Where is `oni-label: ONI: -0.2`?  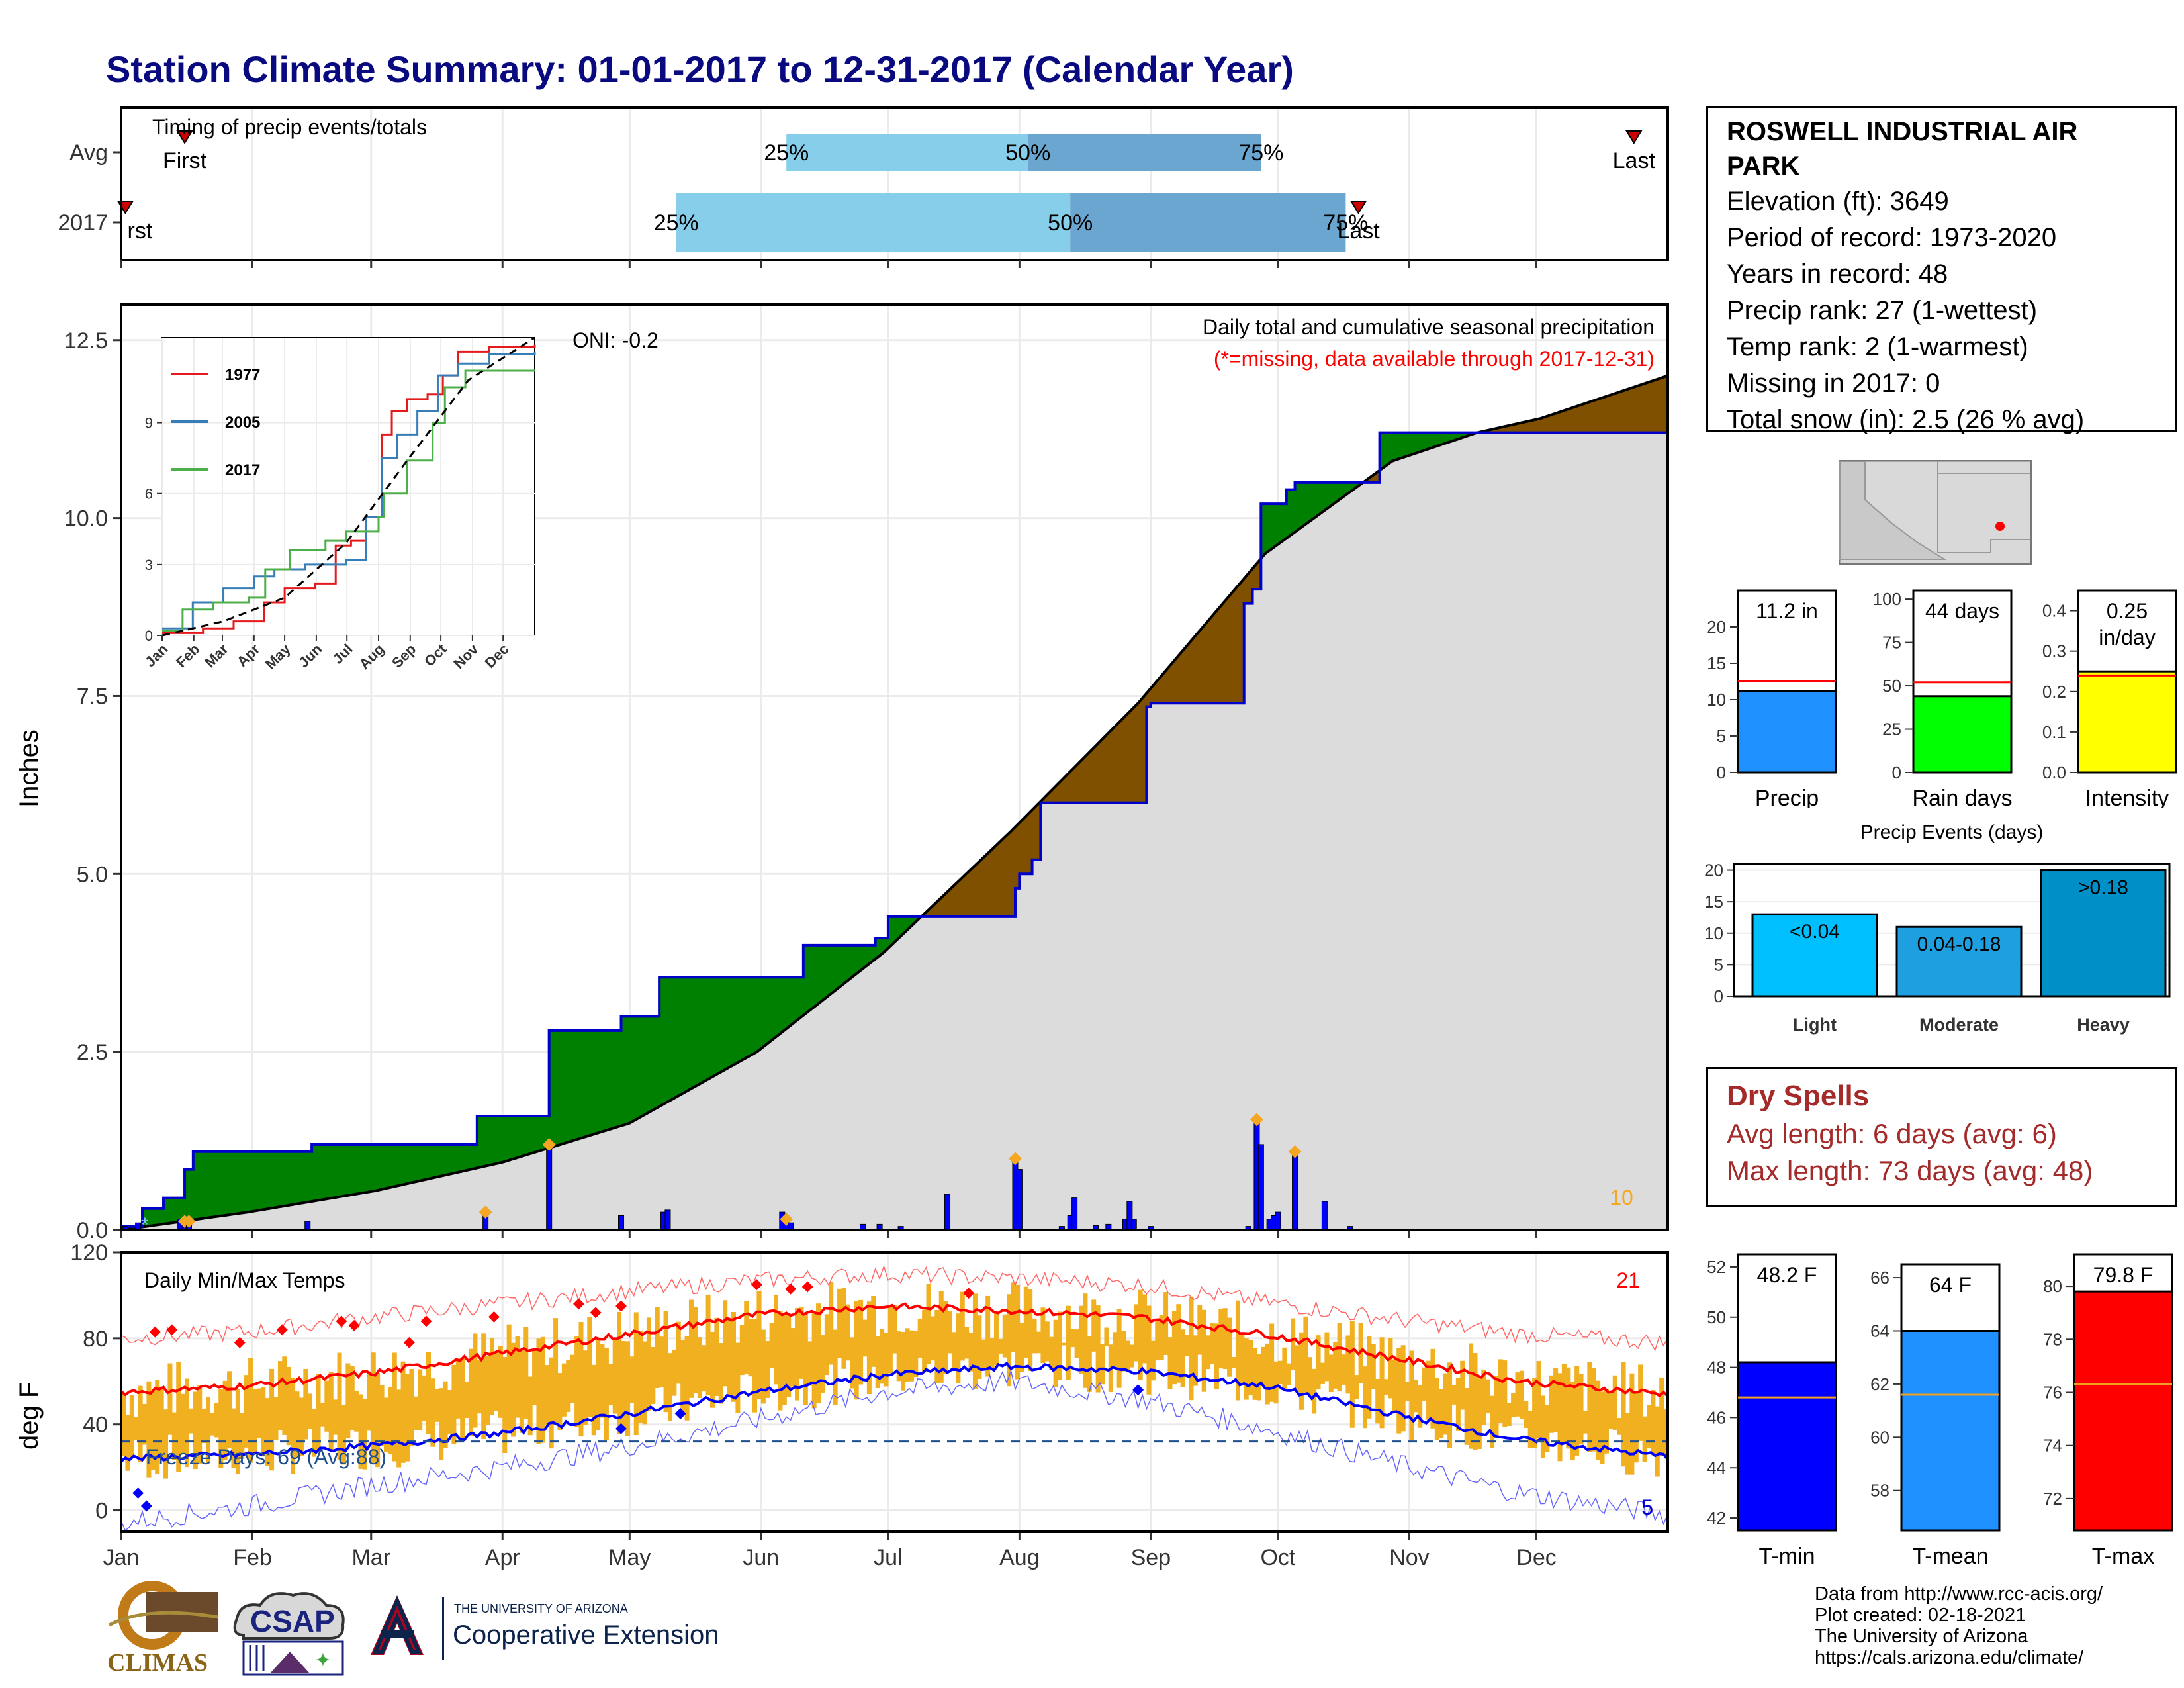
oni-label: ONI: -0.2 is located at coordinates (616, 340).